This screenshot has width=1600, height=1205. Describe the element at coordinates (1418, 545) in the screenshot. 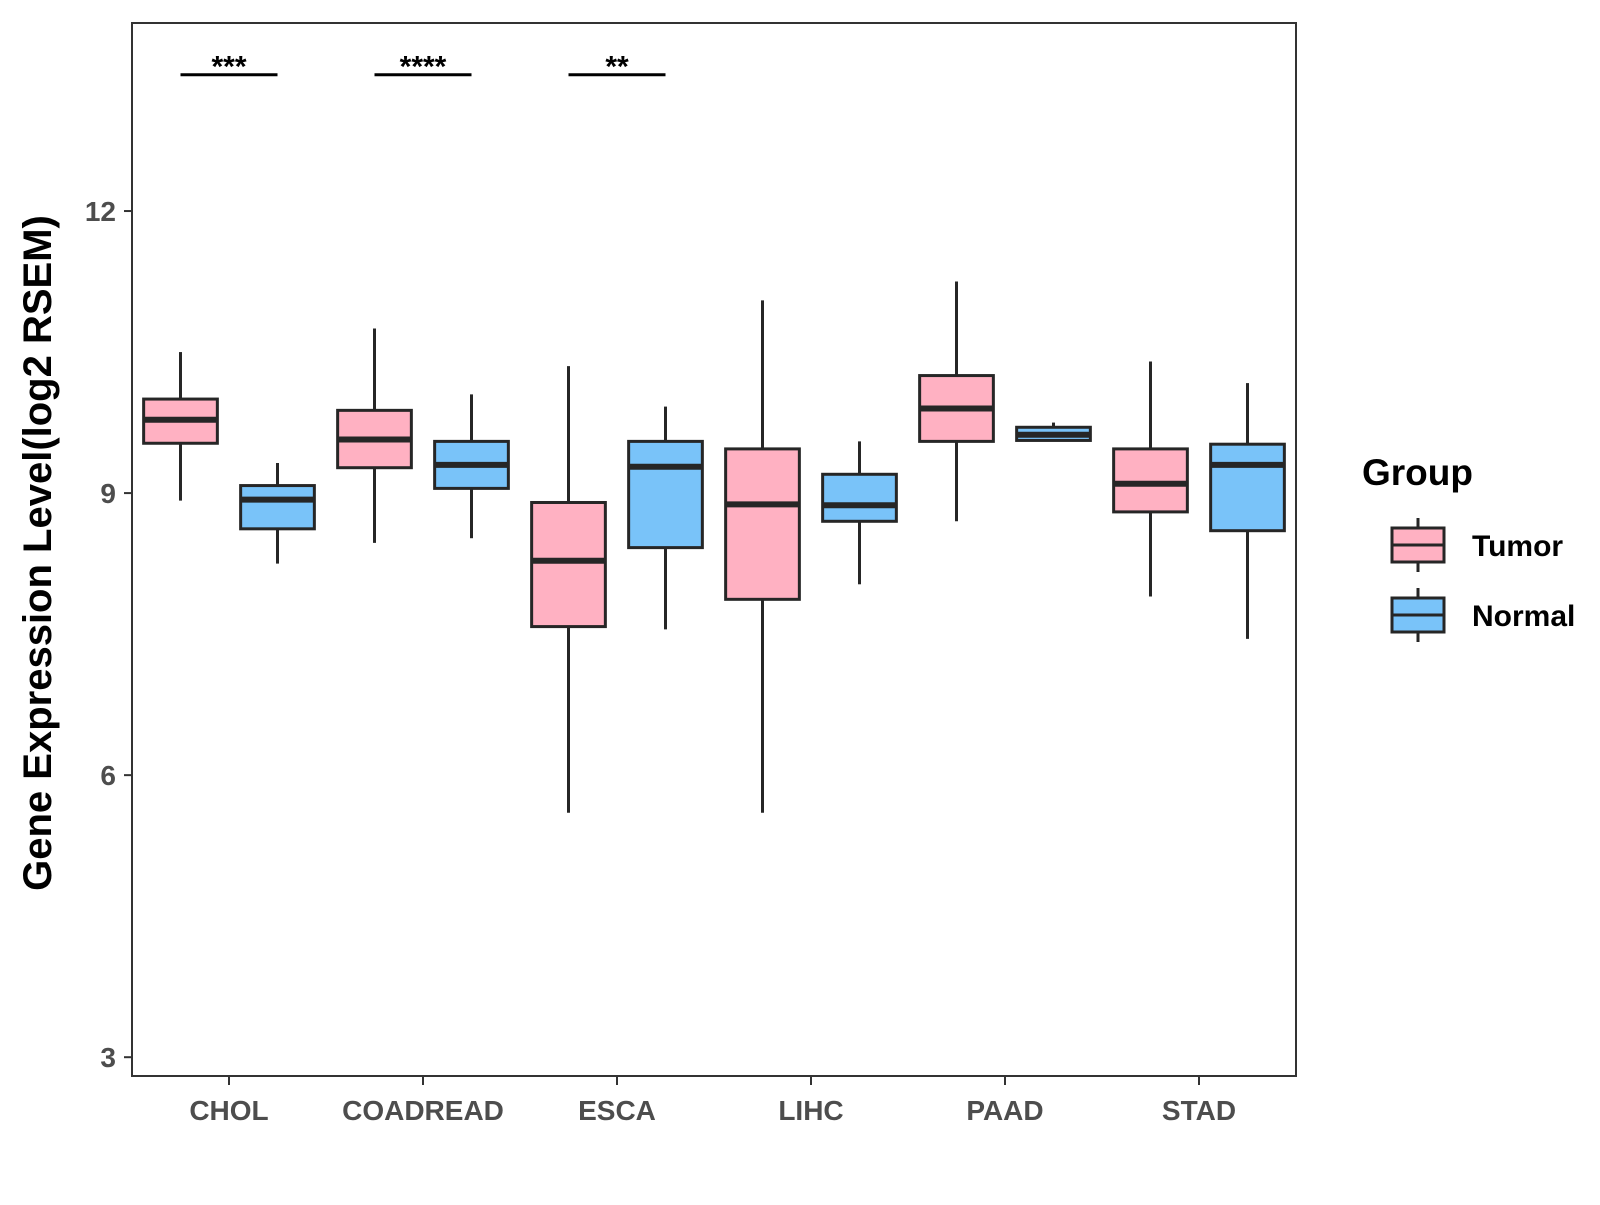

I see `legend-key-tumor` at that location.